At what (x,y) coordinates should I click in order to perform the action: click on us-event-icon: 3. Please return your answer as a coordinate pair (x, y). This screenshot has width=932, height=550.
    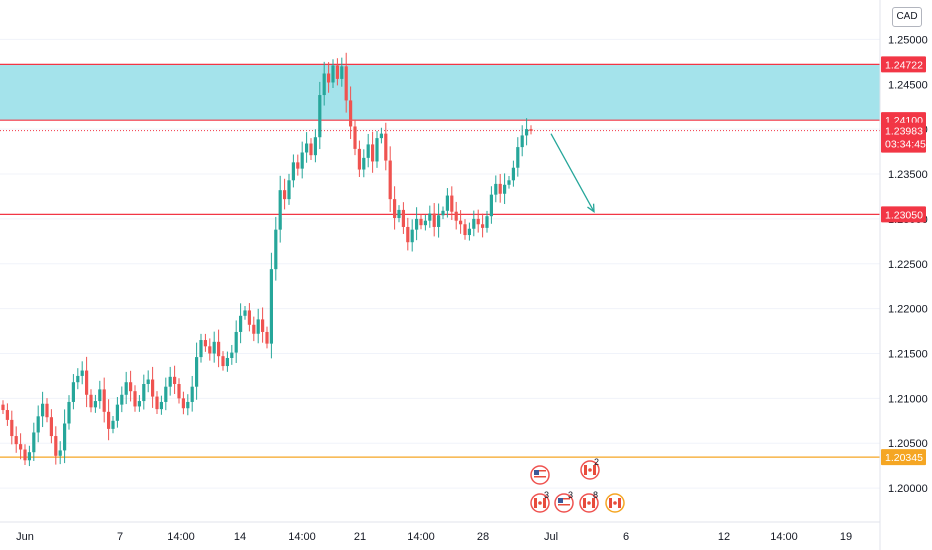
    Looking at the image, I should click on (564, 501).